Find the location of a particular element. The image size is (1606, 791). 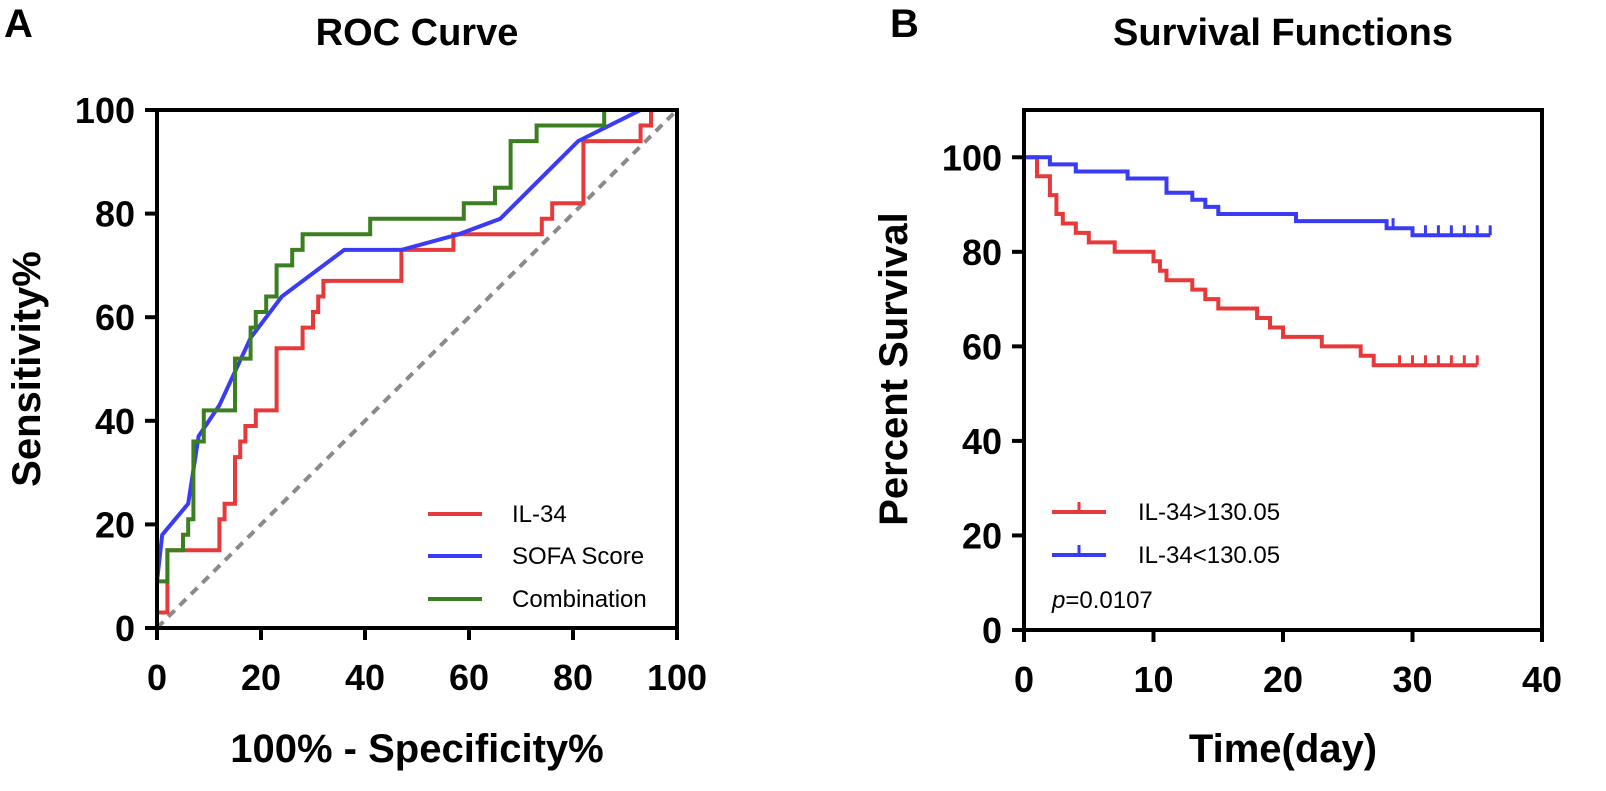

roc-legend: IL-34 SOFA Score Combination is located at coordinates (537, 557).